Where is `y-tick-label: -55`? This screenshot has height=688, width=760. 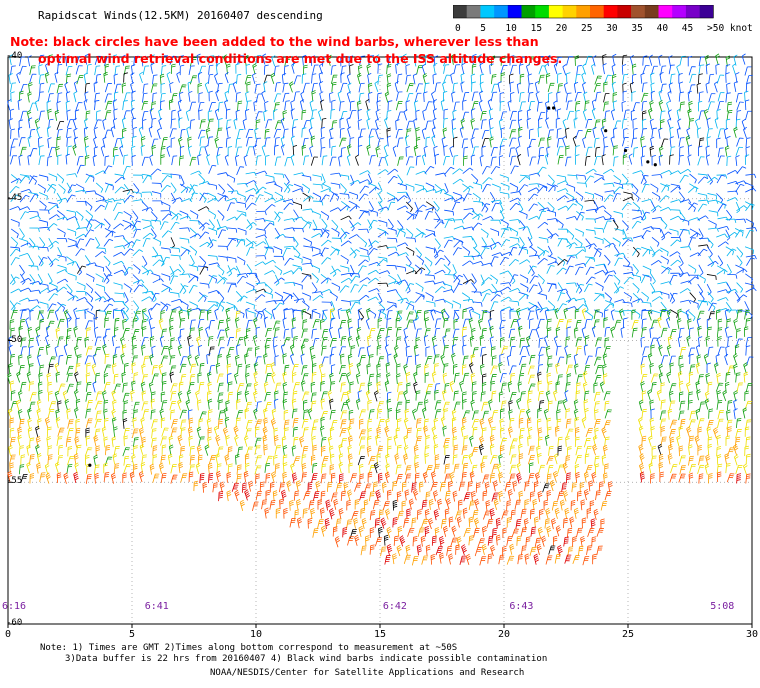
y-tick-label: -55 is located at coordinates (14, 481).